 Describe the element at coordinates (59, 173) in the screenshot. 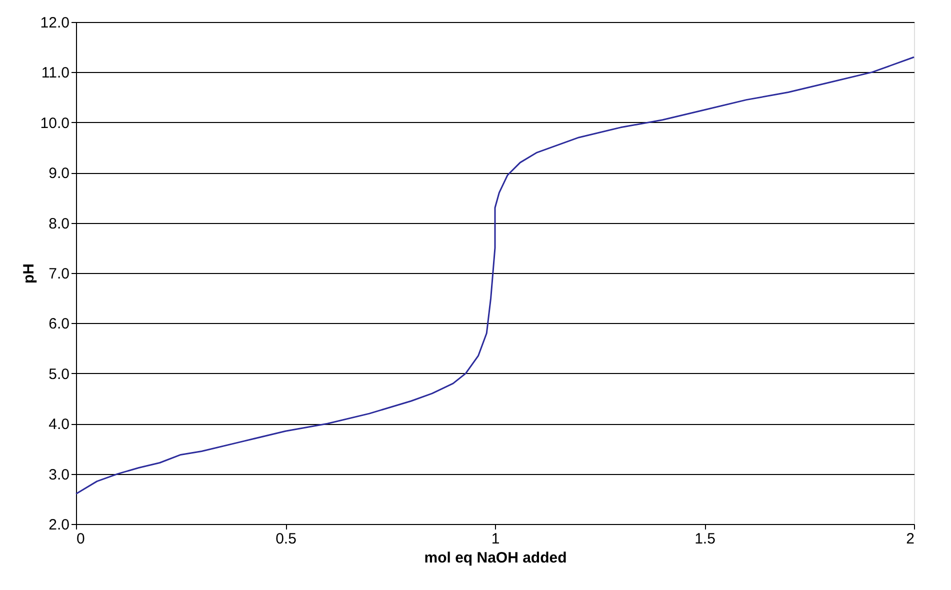

I see `y-tick-label: 9.0` at that location.